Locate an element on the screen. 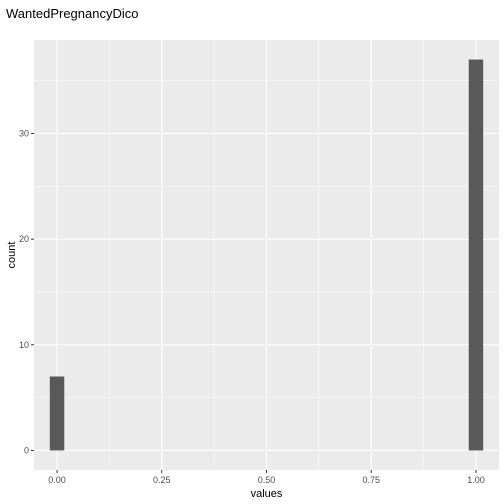 The width and height of the screenshot is (504, 504). x-tick-label: 1.00 is located at coordinates (476, 480).